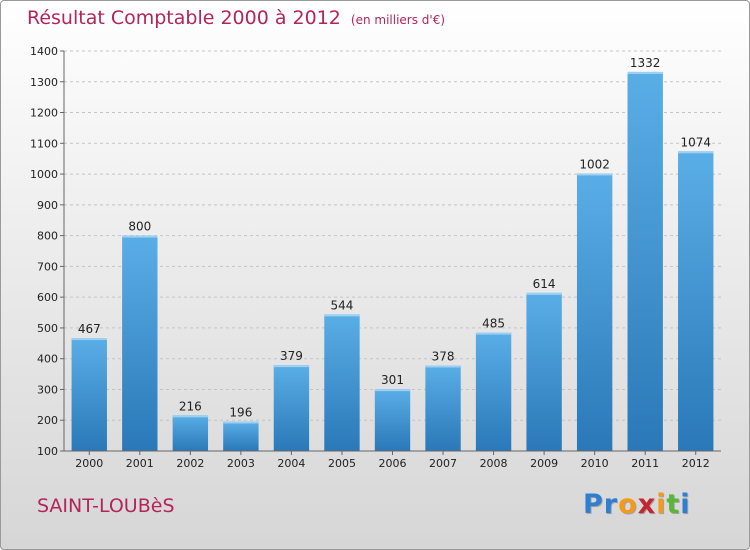 The width and height of the screenshot is (750, 550). Describe the element at coordinates (393, 463) in the screenshot. I see `x-tick-label-2006: 2006` at that location.